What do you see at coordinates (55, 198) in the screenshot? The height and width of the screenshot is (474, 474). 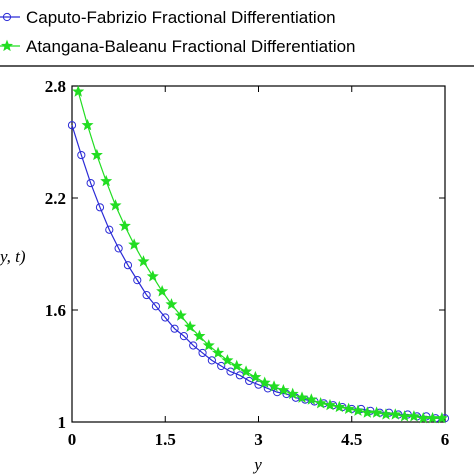 I see `y-tick-label: 2.2` at bounding box center [55, 198].